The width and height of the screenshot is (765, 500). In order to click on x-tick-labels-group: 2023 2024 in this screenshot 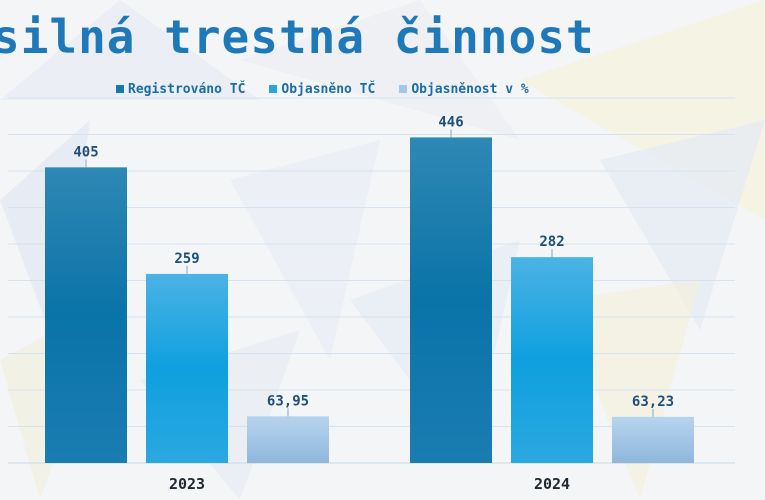, I will do `click(369, 484)`.